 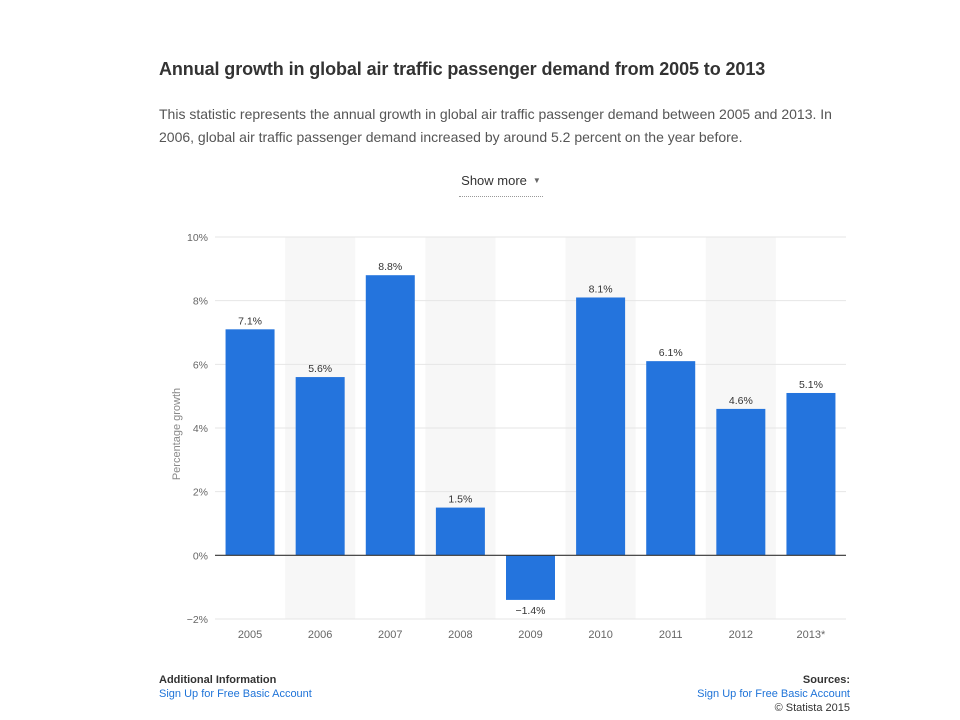 What do you see at coordinates (601, 289) in the screenshot?
I see `data-label: 8.1%` at bounding box center [601, 289].